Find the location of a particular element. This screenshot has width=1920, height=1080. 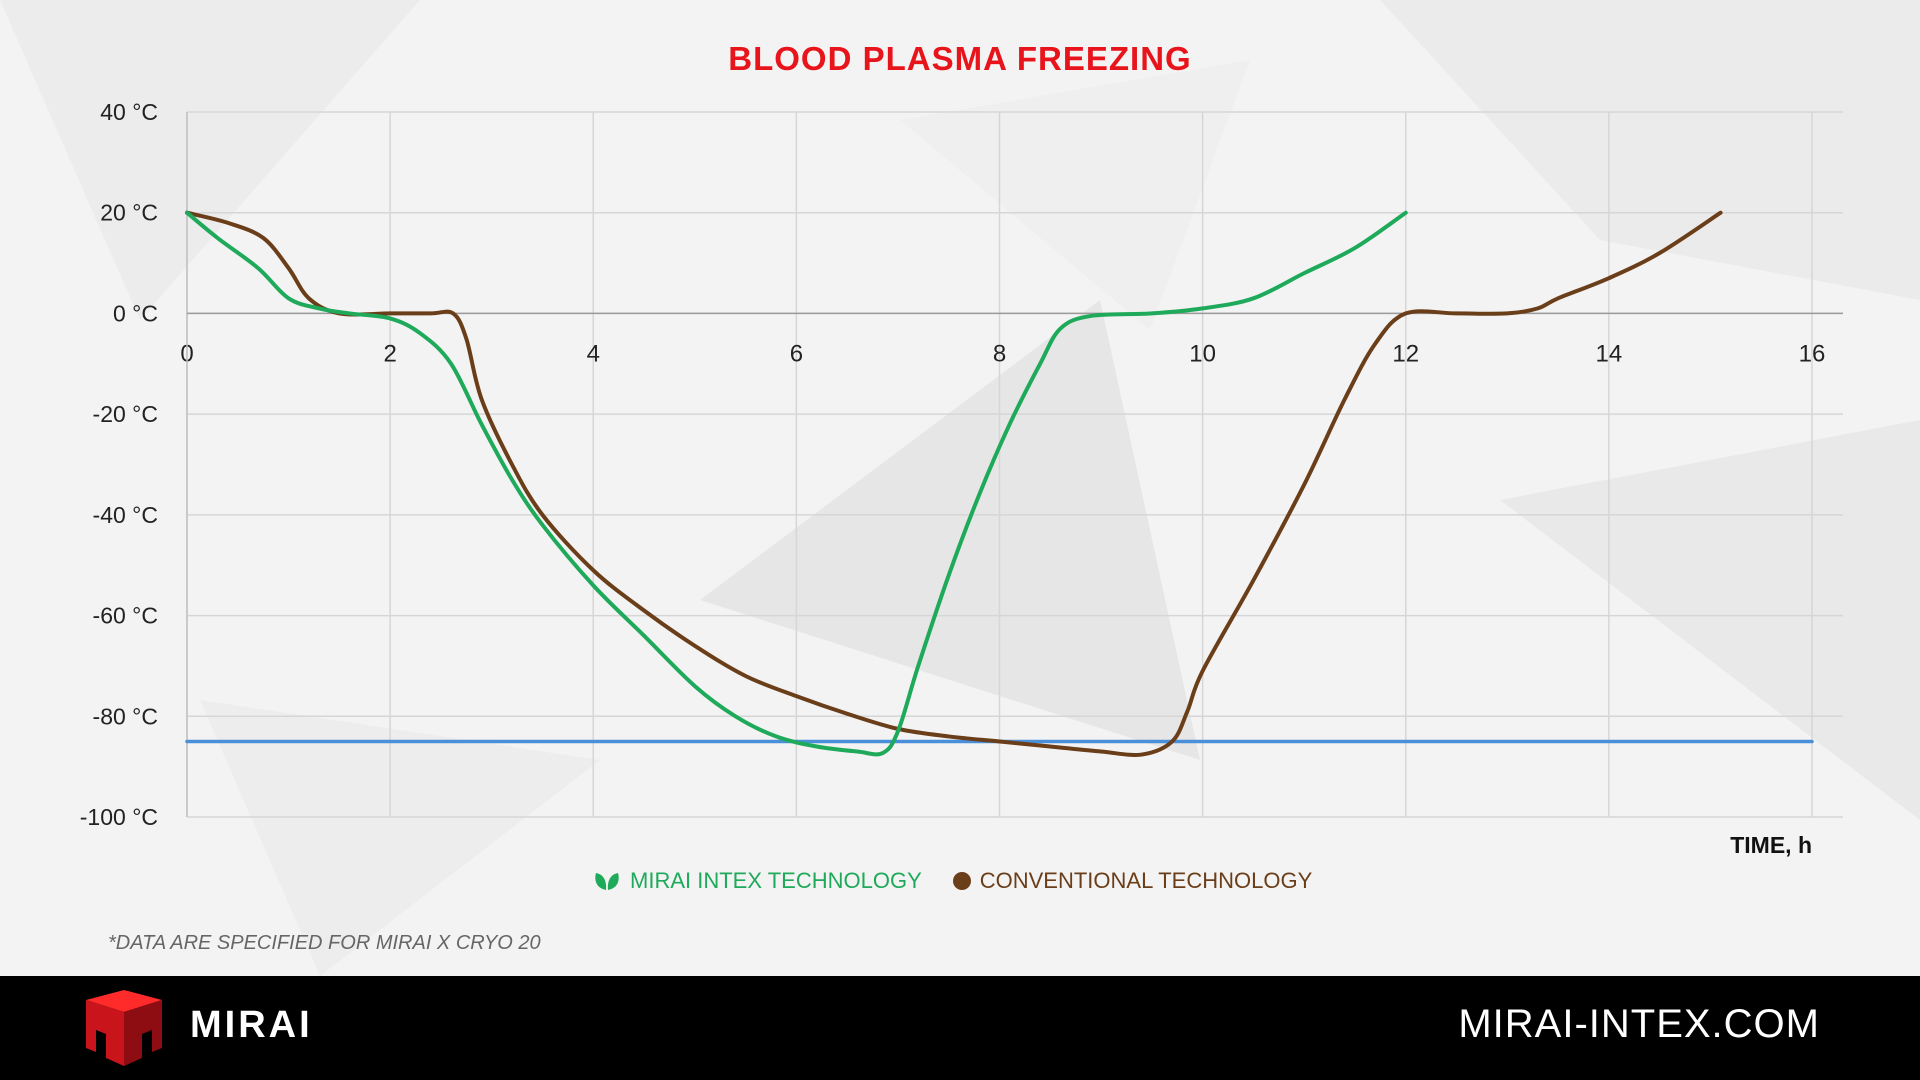

chart-title: BLOOD PLASMA FREEZING is located at coordinates (960, 58).